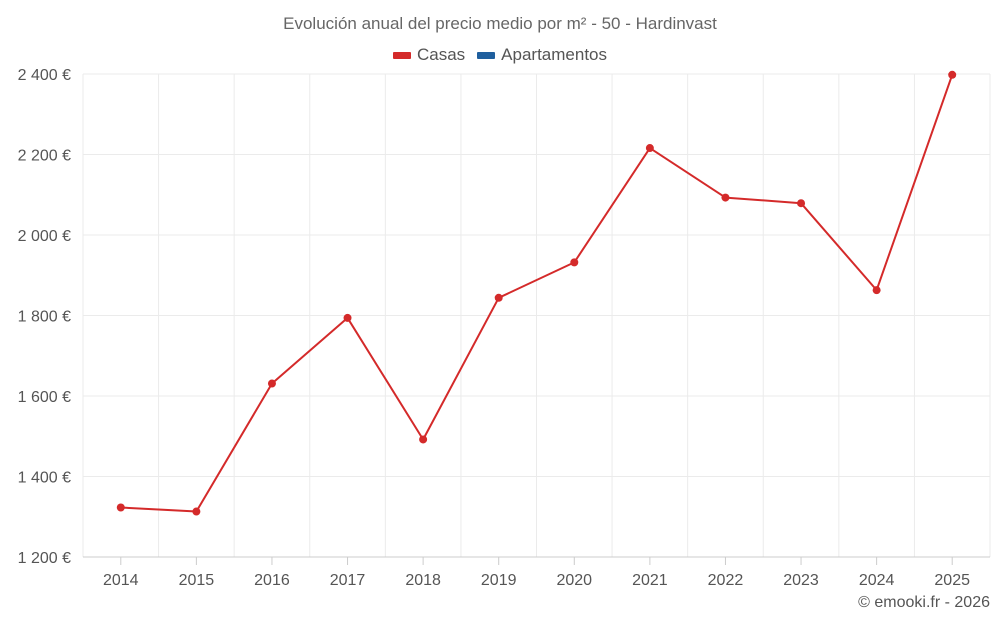  I want to click on y-tick-label: 1 200 €, so click(44, 558).